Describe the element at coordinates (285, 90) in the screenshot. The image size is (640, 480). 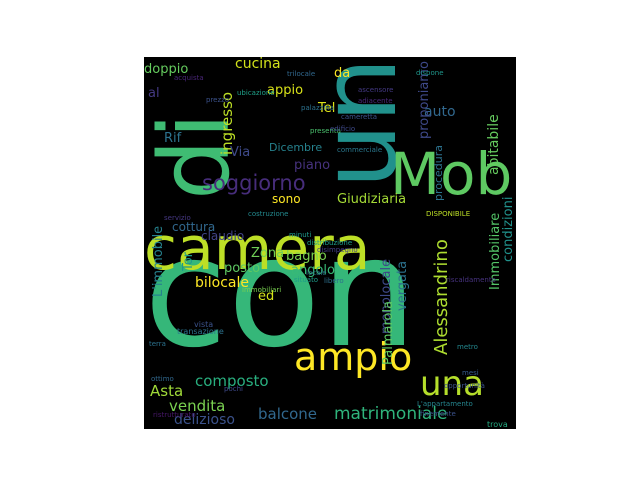
I see `word-cloud-word: appio` at that location.